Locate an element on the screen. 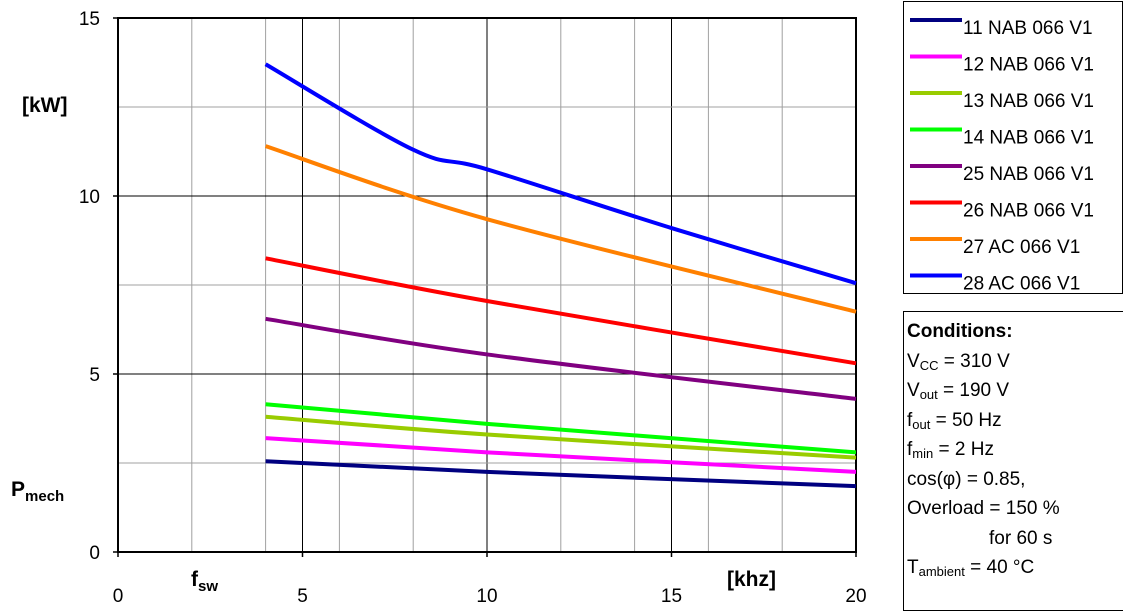 This screenshot has width=1123, height=614. legend-item-26-nab-066-v1: 26 NAB 066 V1 is located at coordinates (1002, 211).